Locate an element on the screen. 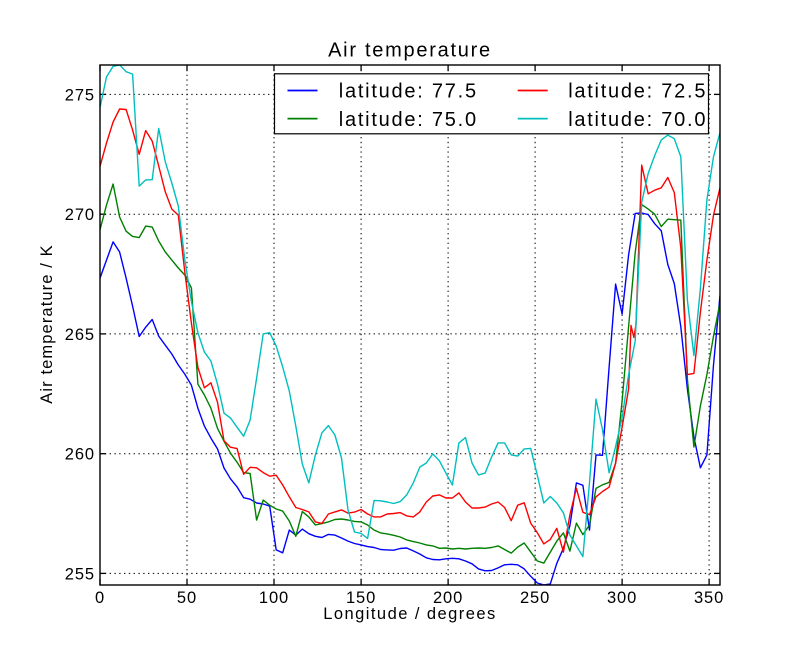  svg-text: 50 is located at coordinates (187, 598).